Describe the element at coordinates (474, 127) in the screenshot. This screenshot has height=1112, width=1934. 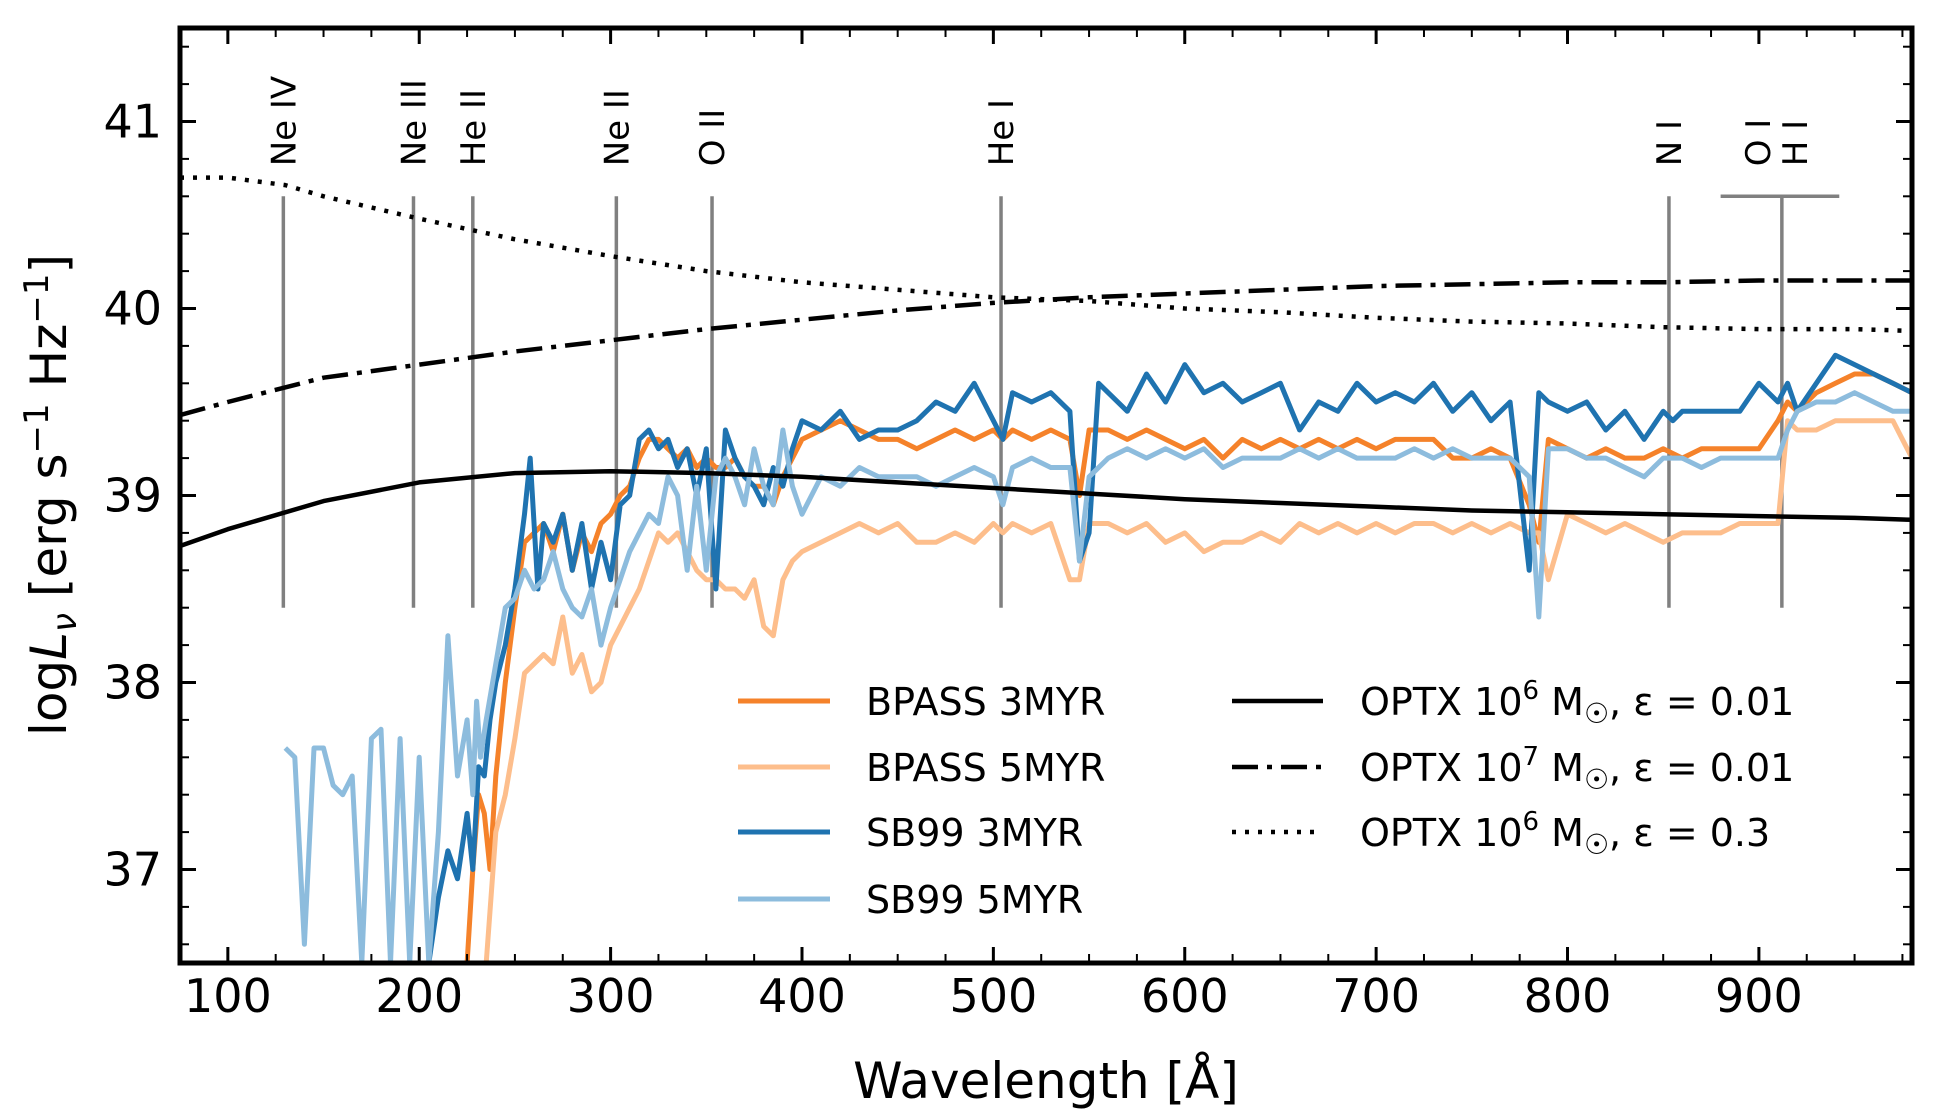
I see `line-label-he-ii: He II` at that location.